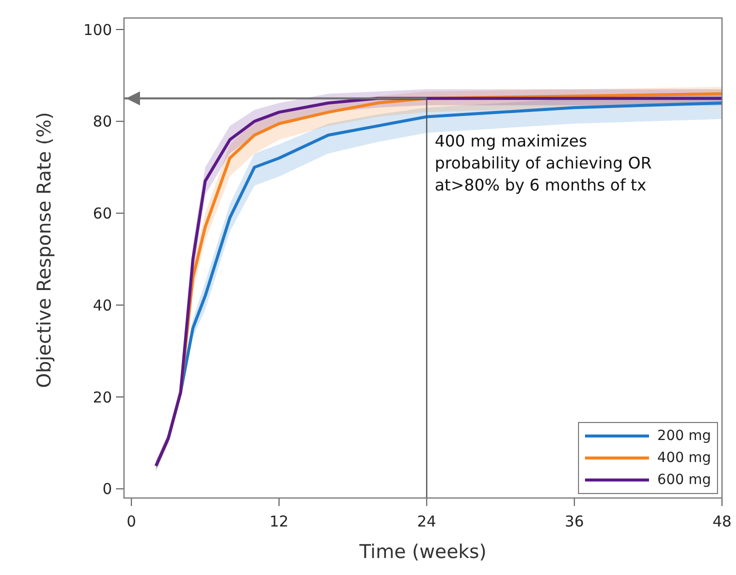  Describe the element at coordinates (97, 29) in the screenshot. I see `y-tick-label: 100` at that location.